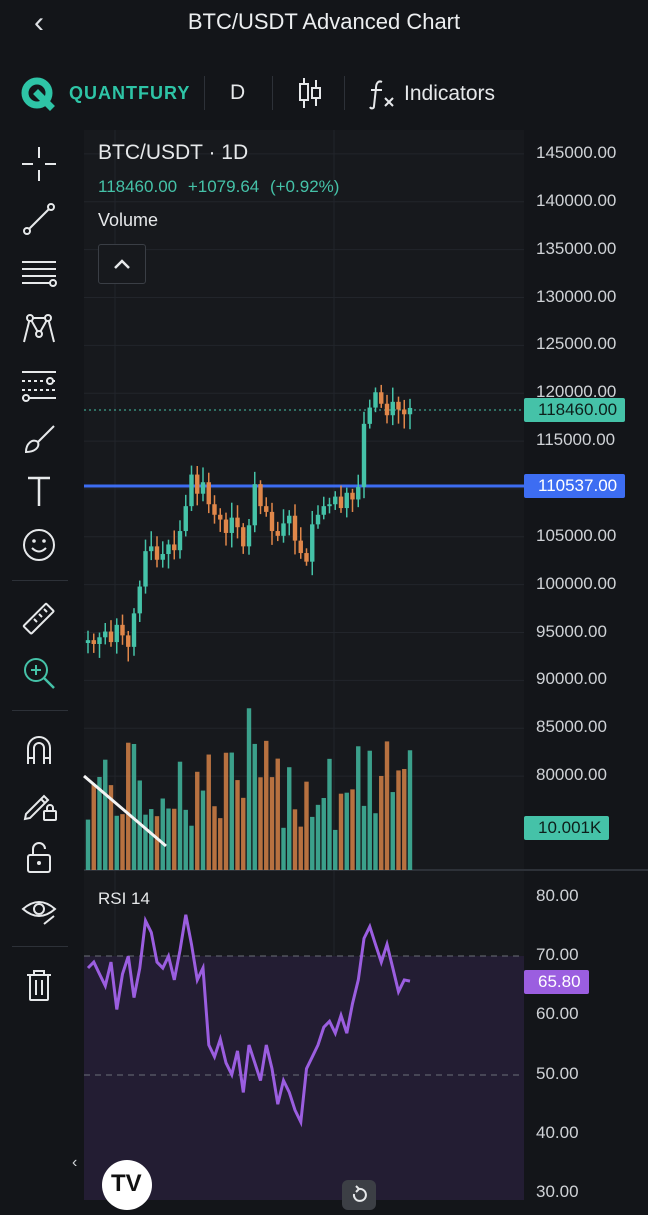 The image size is (648, 1215). I want to click on tradingview-logo: TV, so click(127, 1185).